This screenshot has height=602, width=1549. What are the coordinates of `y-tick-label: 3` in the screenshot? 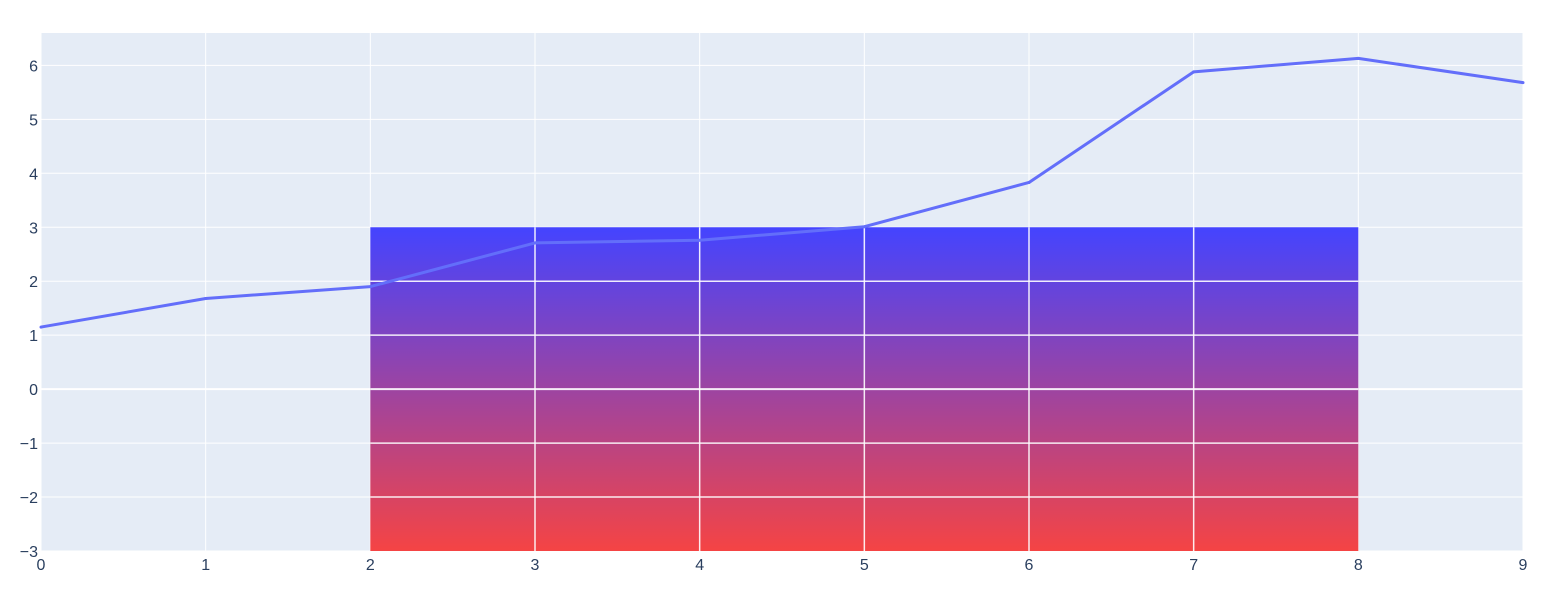 It's located at (33, 228).